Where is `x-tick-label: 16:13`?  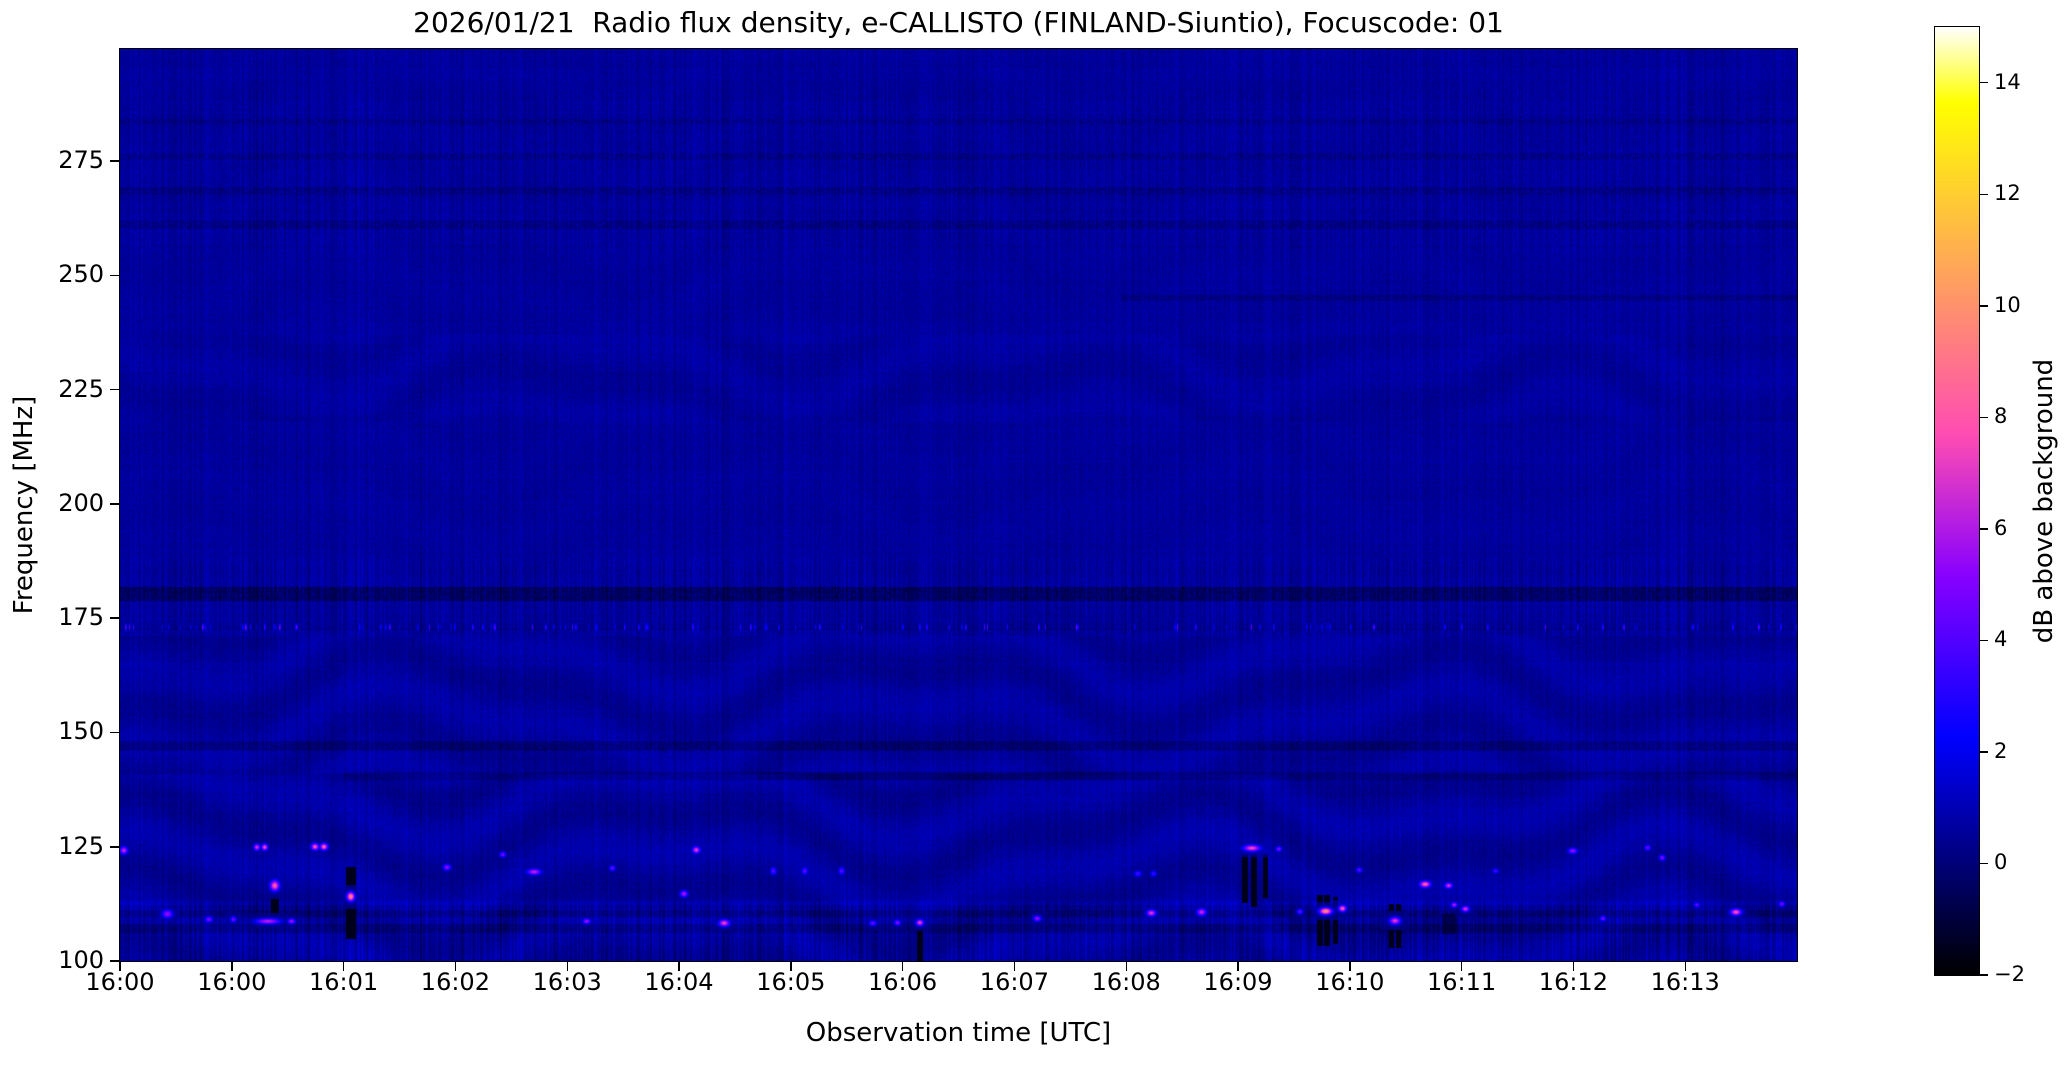 x-tick-label: 16:13 is located at coordinates (1685, 982).